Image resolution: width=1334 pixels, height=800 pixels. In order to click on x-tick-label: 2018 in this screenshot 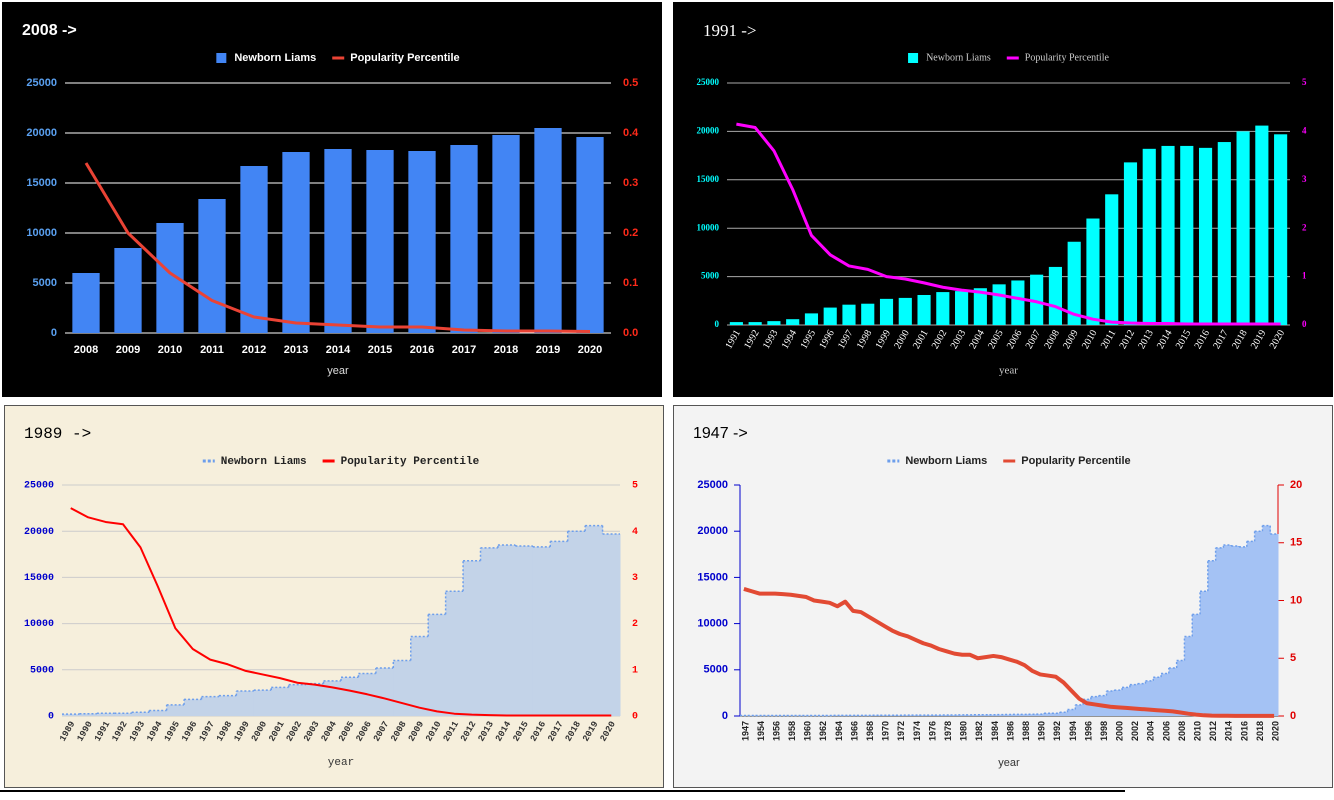, I will do `click(506, 350)`.